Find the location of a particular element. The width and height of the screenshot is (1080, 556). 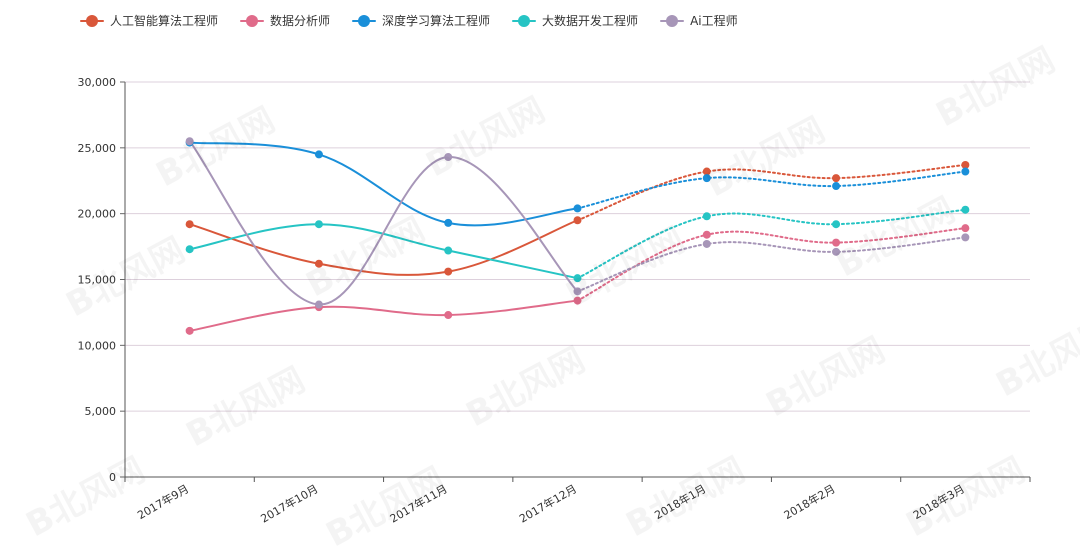

y-tick-label: 5,000 is located at coordinates (101, 411).